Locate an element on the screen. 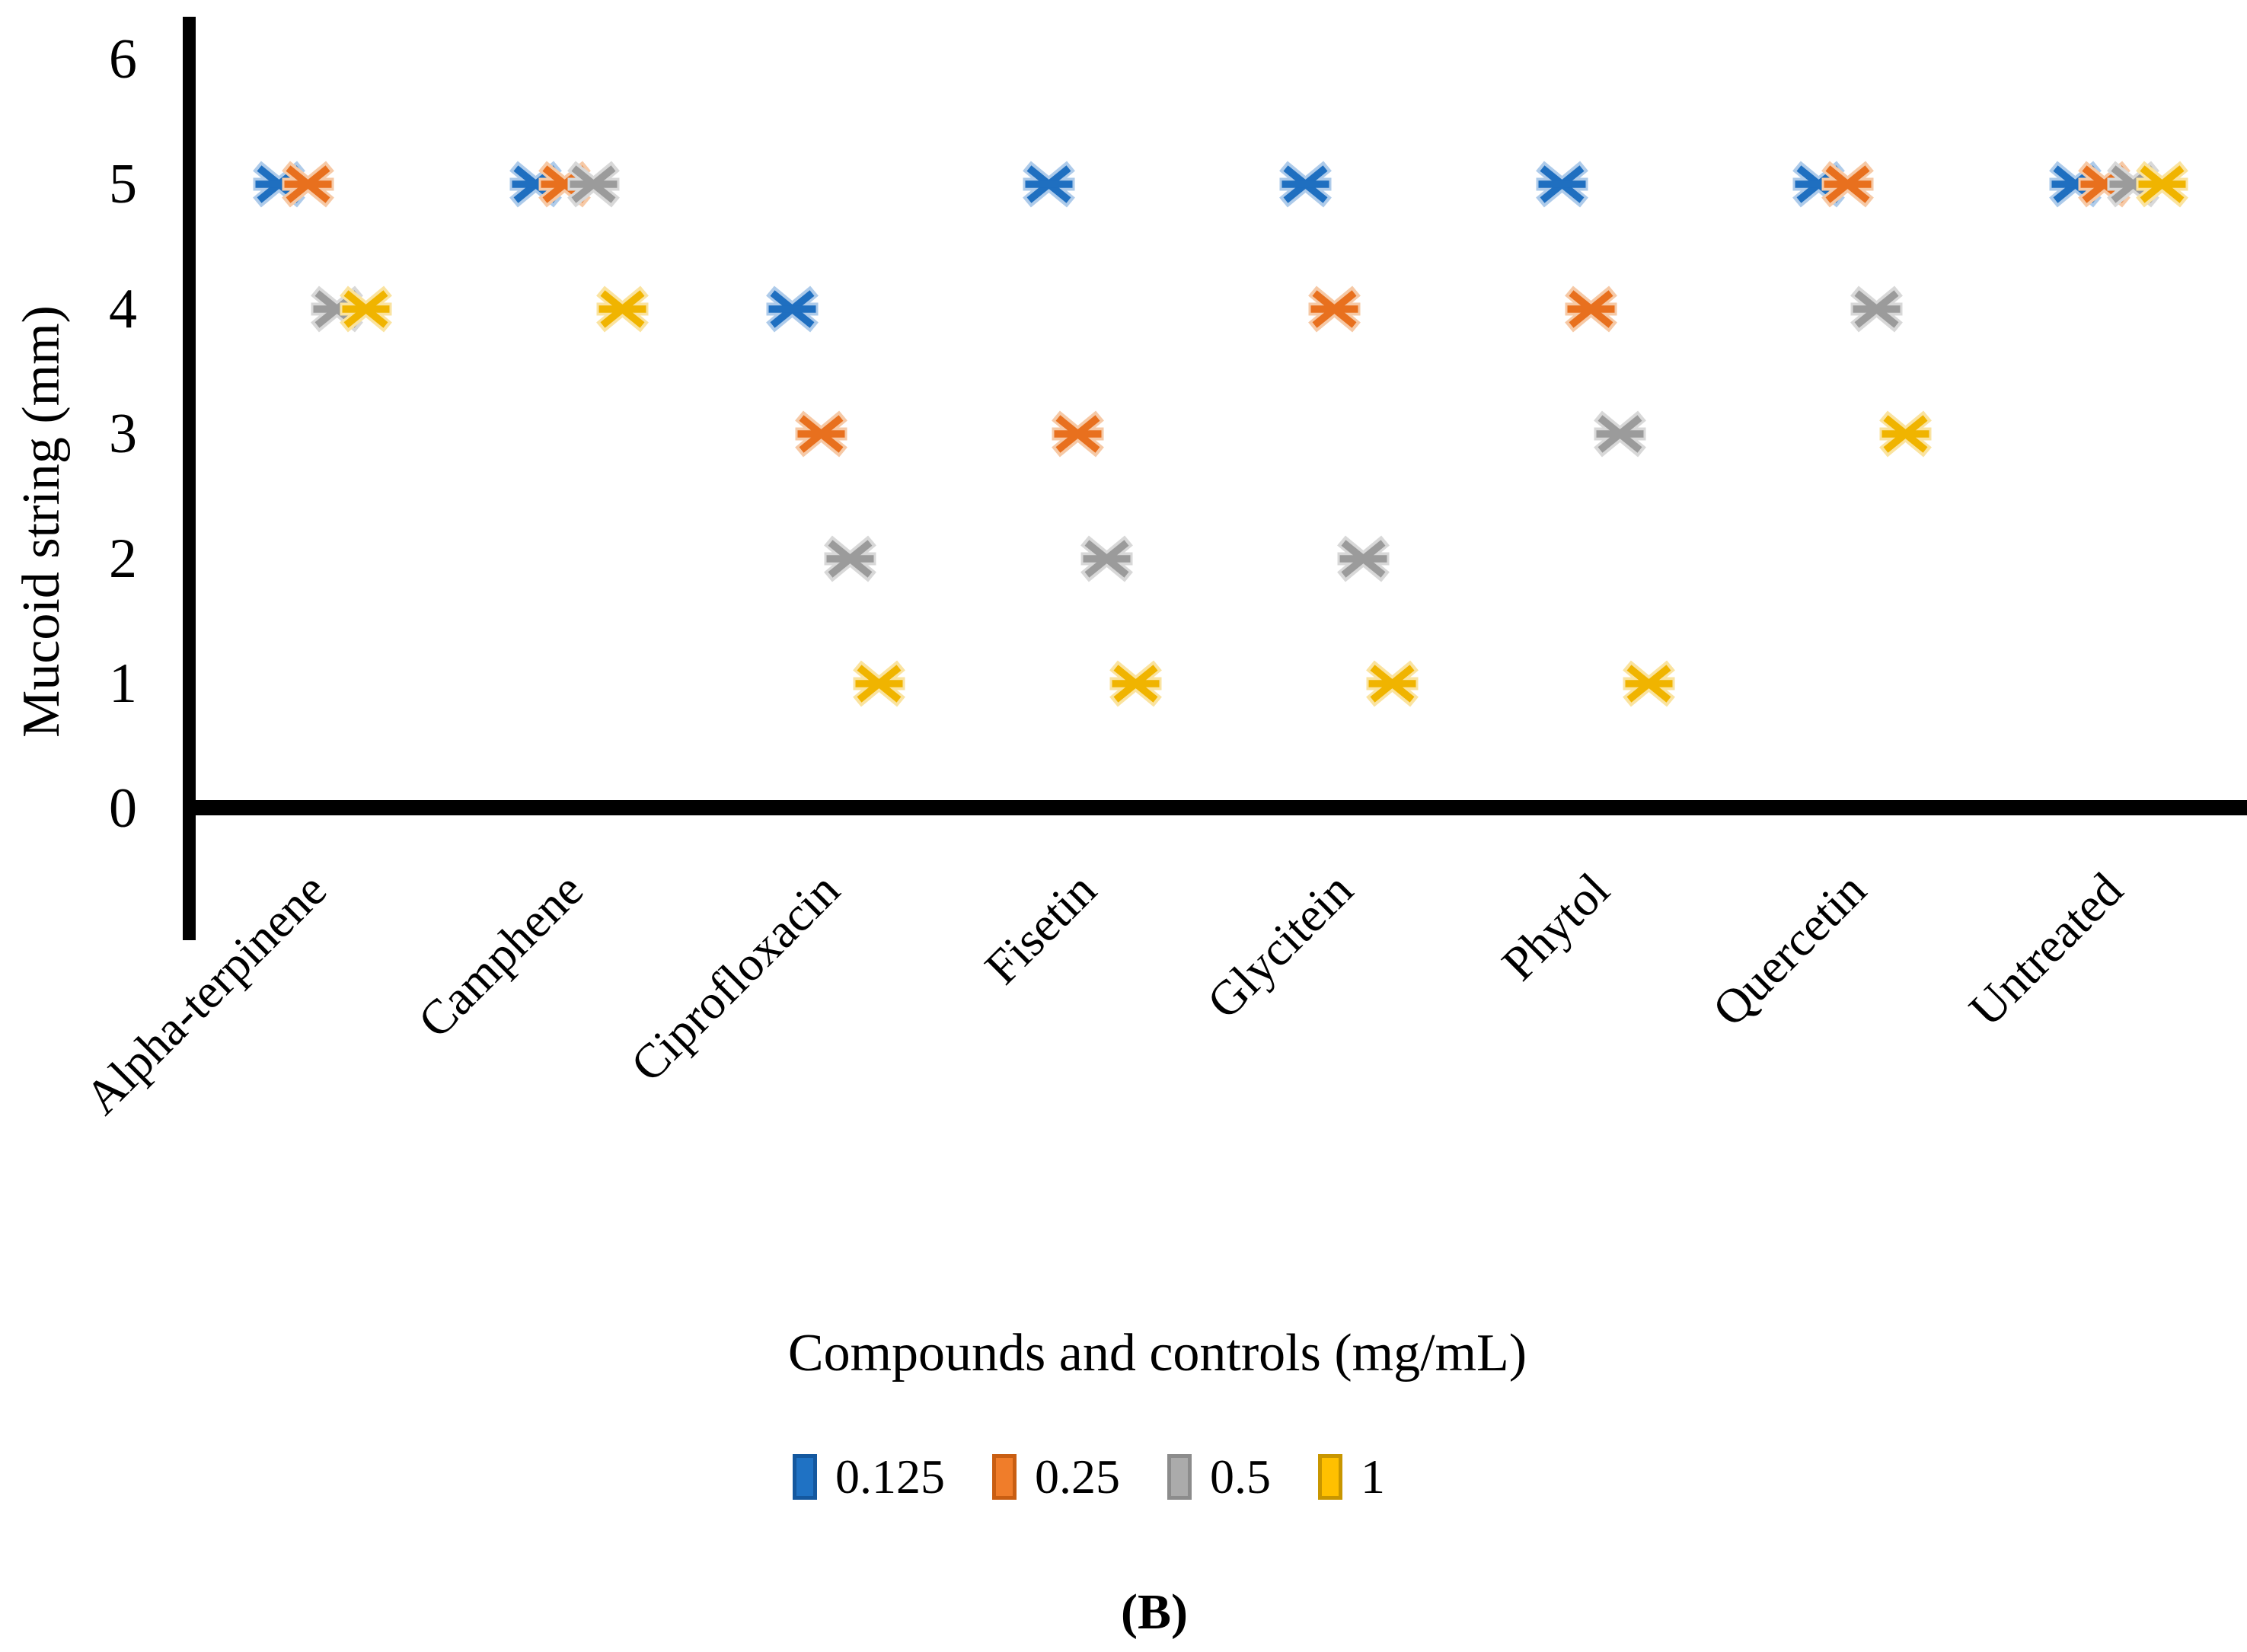 The height and width of the screenshot is (1652, 2247). legend-label: 0.125 is located at coordinates (890, 1476).